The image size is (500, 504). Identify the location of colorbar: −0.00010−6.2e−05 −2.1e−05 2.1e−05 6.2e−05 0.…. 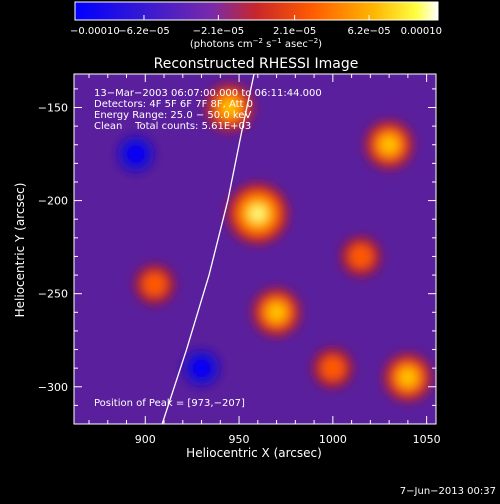
(256, 25).